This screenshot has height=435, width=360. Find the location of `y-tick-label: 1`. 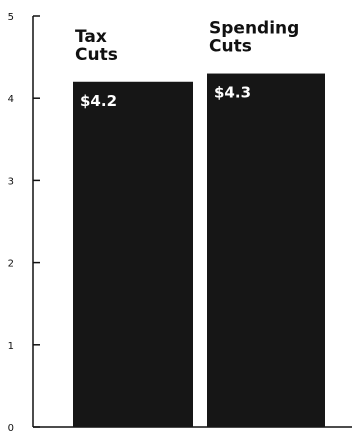

y-tick-label: 1 is located at coordinates (11, 346).